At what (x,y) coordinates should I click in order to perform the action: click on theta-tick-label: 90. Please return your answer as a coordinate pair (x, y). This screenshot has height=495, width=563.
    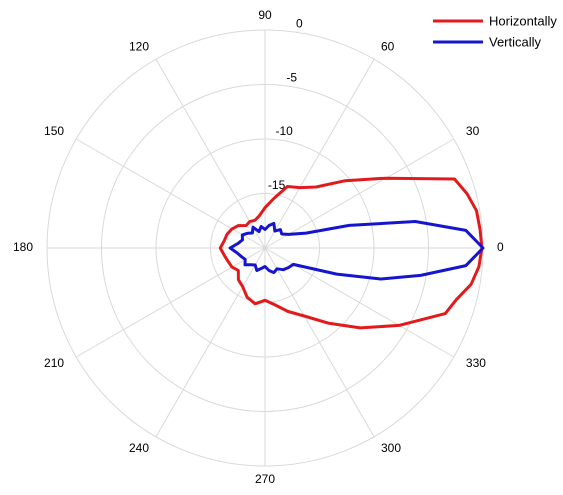
    Looking at the image, I should click on (265, 15).